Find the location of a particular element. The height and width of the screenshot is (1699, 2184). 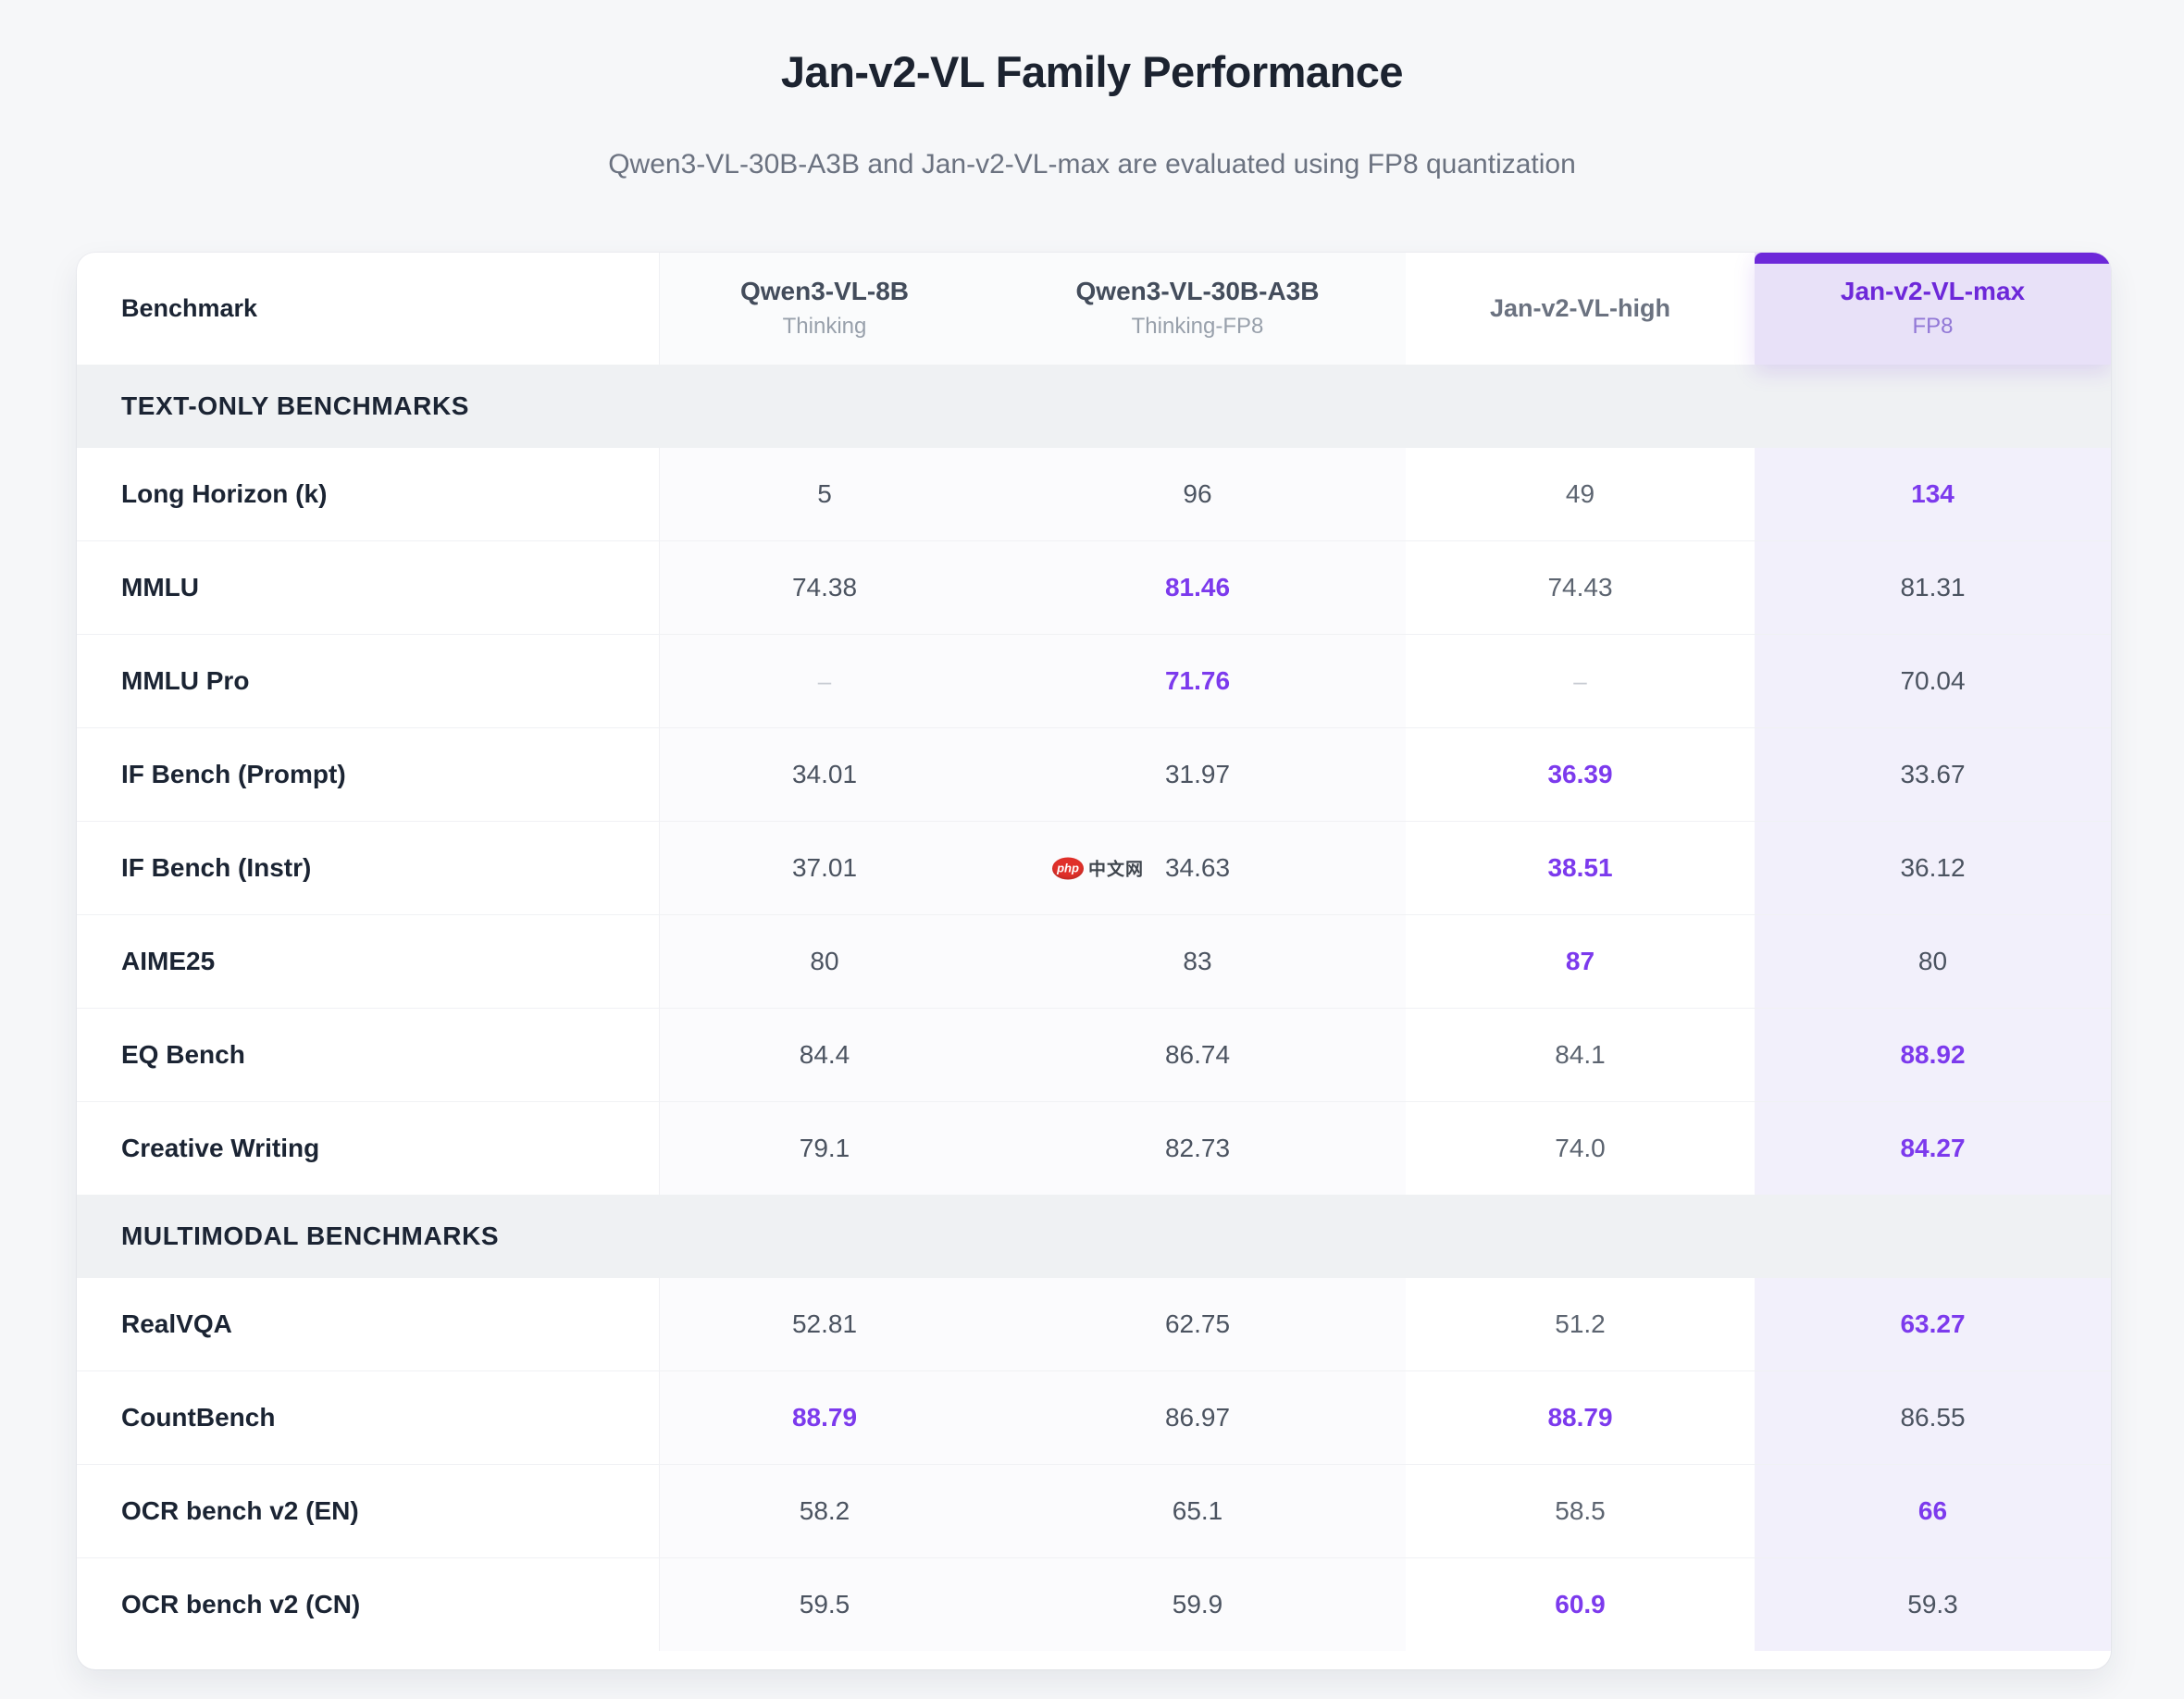

benchmark-value: 51.2 is located at coordinates (1580, 1323).